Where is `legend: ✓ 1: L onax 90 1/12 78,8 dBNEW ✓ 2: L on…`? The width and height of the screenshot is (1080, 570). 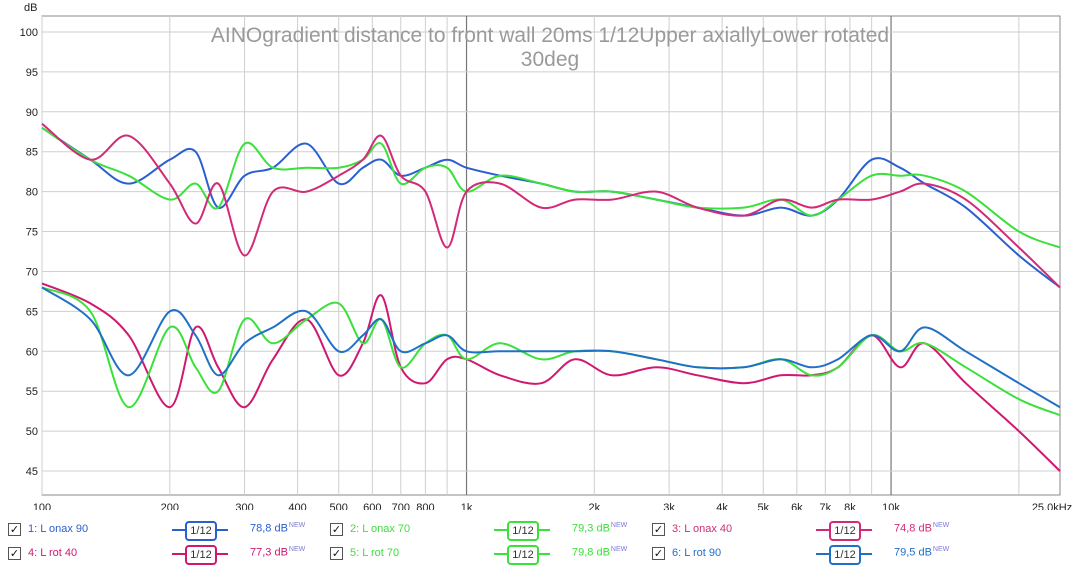
legend: ✓ 1: L onax 90 1/12 78,8 dBNEW ✓ 2: L on… is located at coordinates (540, 541).